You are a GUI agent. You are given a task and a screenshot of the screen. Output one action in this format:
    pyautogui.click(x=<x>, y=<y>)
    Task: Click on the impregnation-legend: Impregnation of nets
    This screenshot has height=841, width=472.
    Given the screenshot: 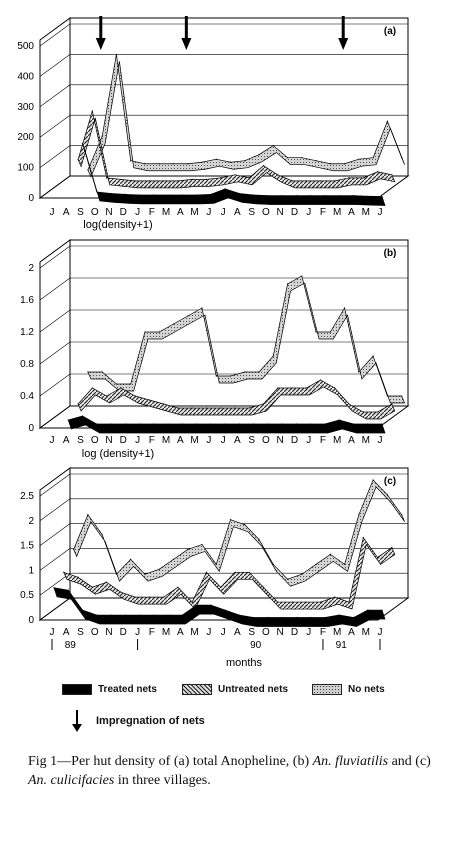 What is the action you would take?
    pyautogui.click(x=137, y=721)
    